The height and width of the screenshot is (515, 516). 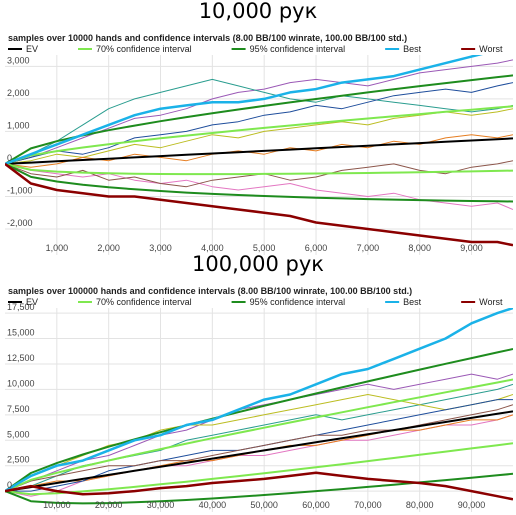 I want to click on y-tick-label: 15,000, so click(x=21, y=333).